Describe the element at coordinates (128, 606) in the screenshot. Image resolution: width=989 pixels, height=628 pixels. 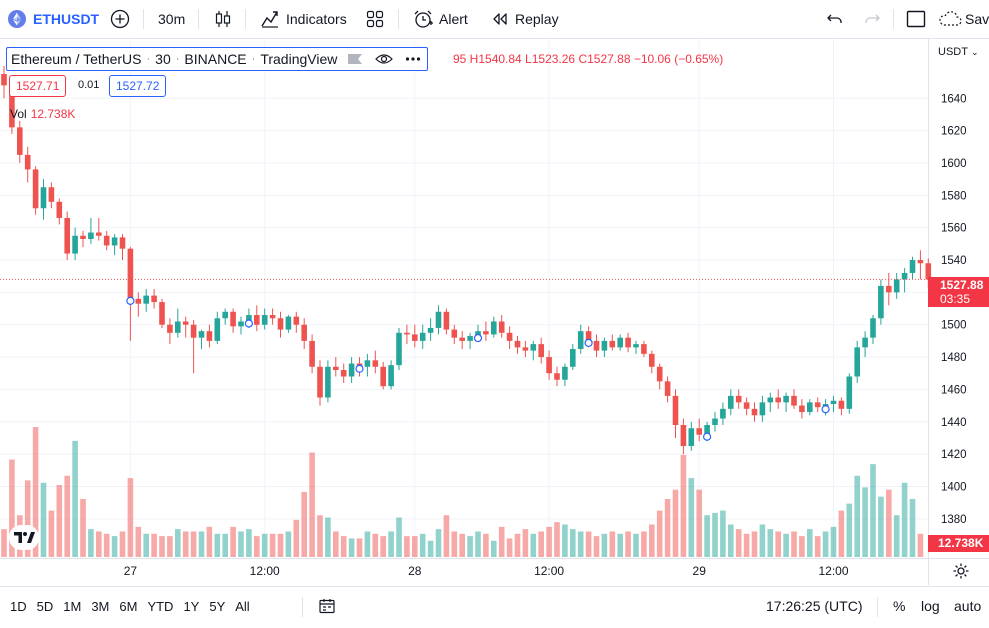
I see `range-button-6m: 6M` at that location.